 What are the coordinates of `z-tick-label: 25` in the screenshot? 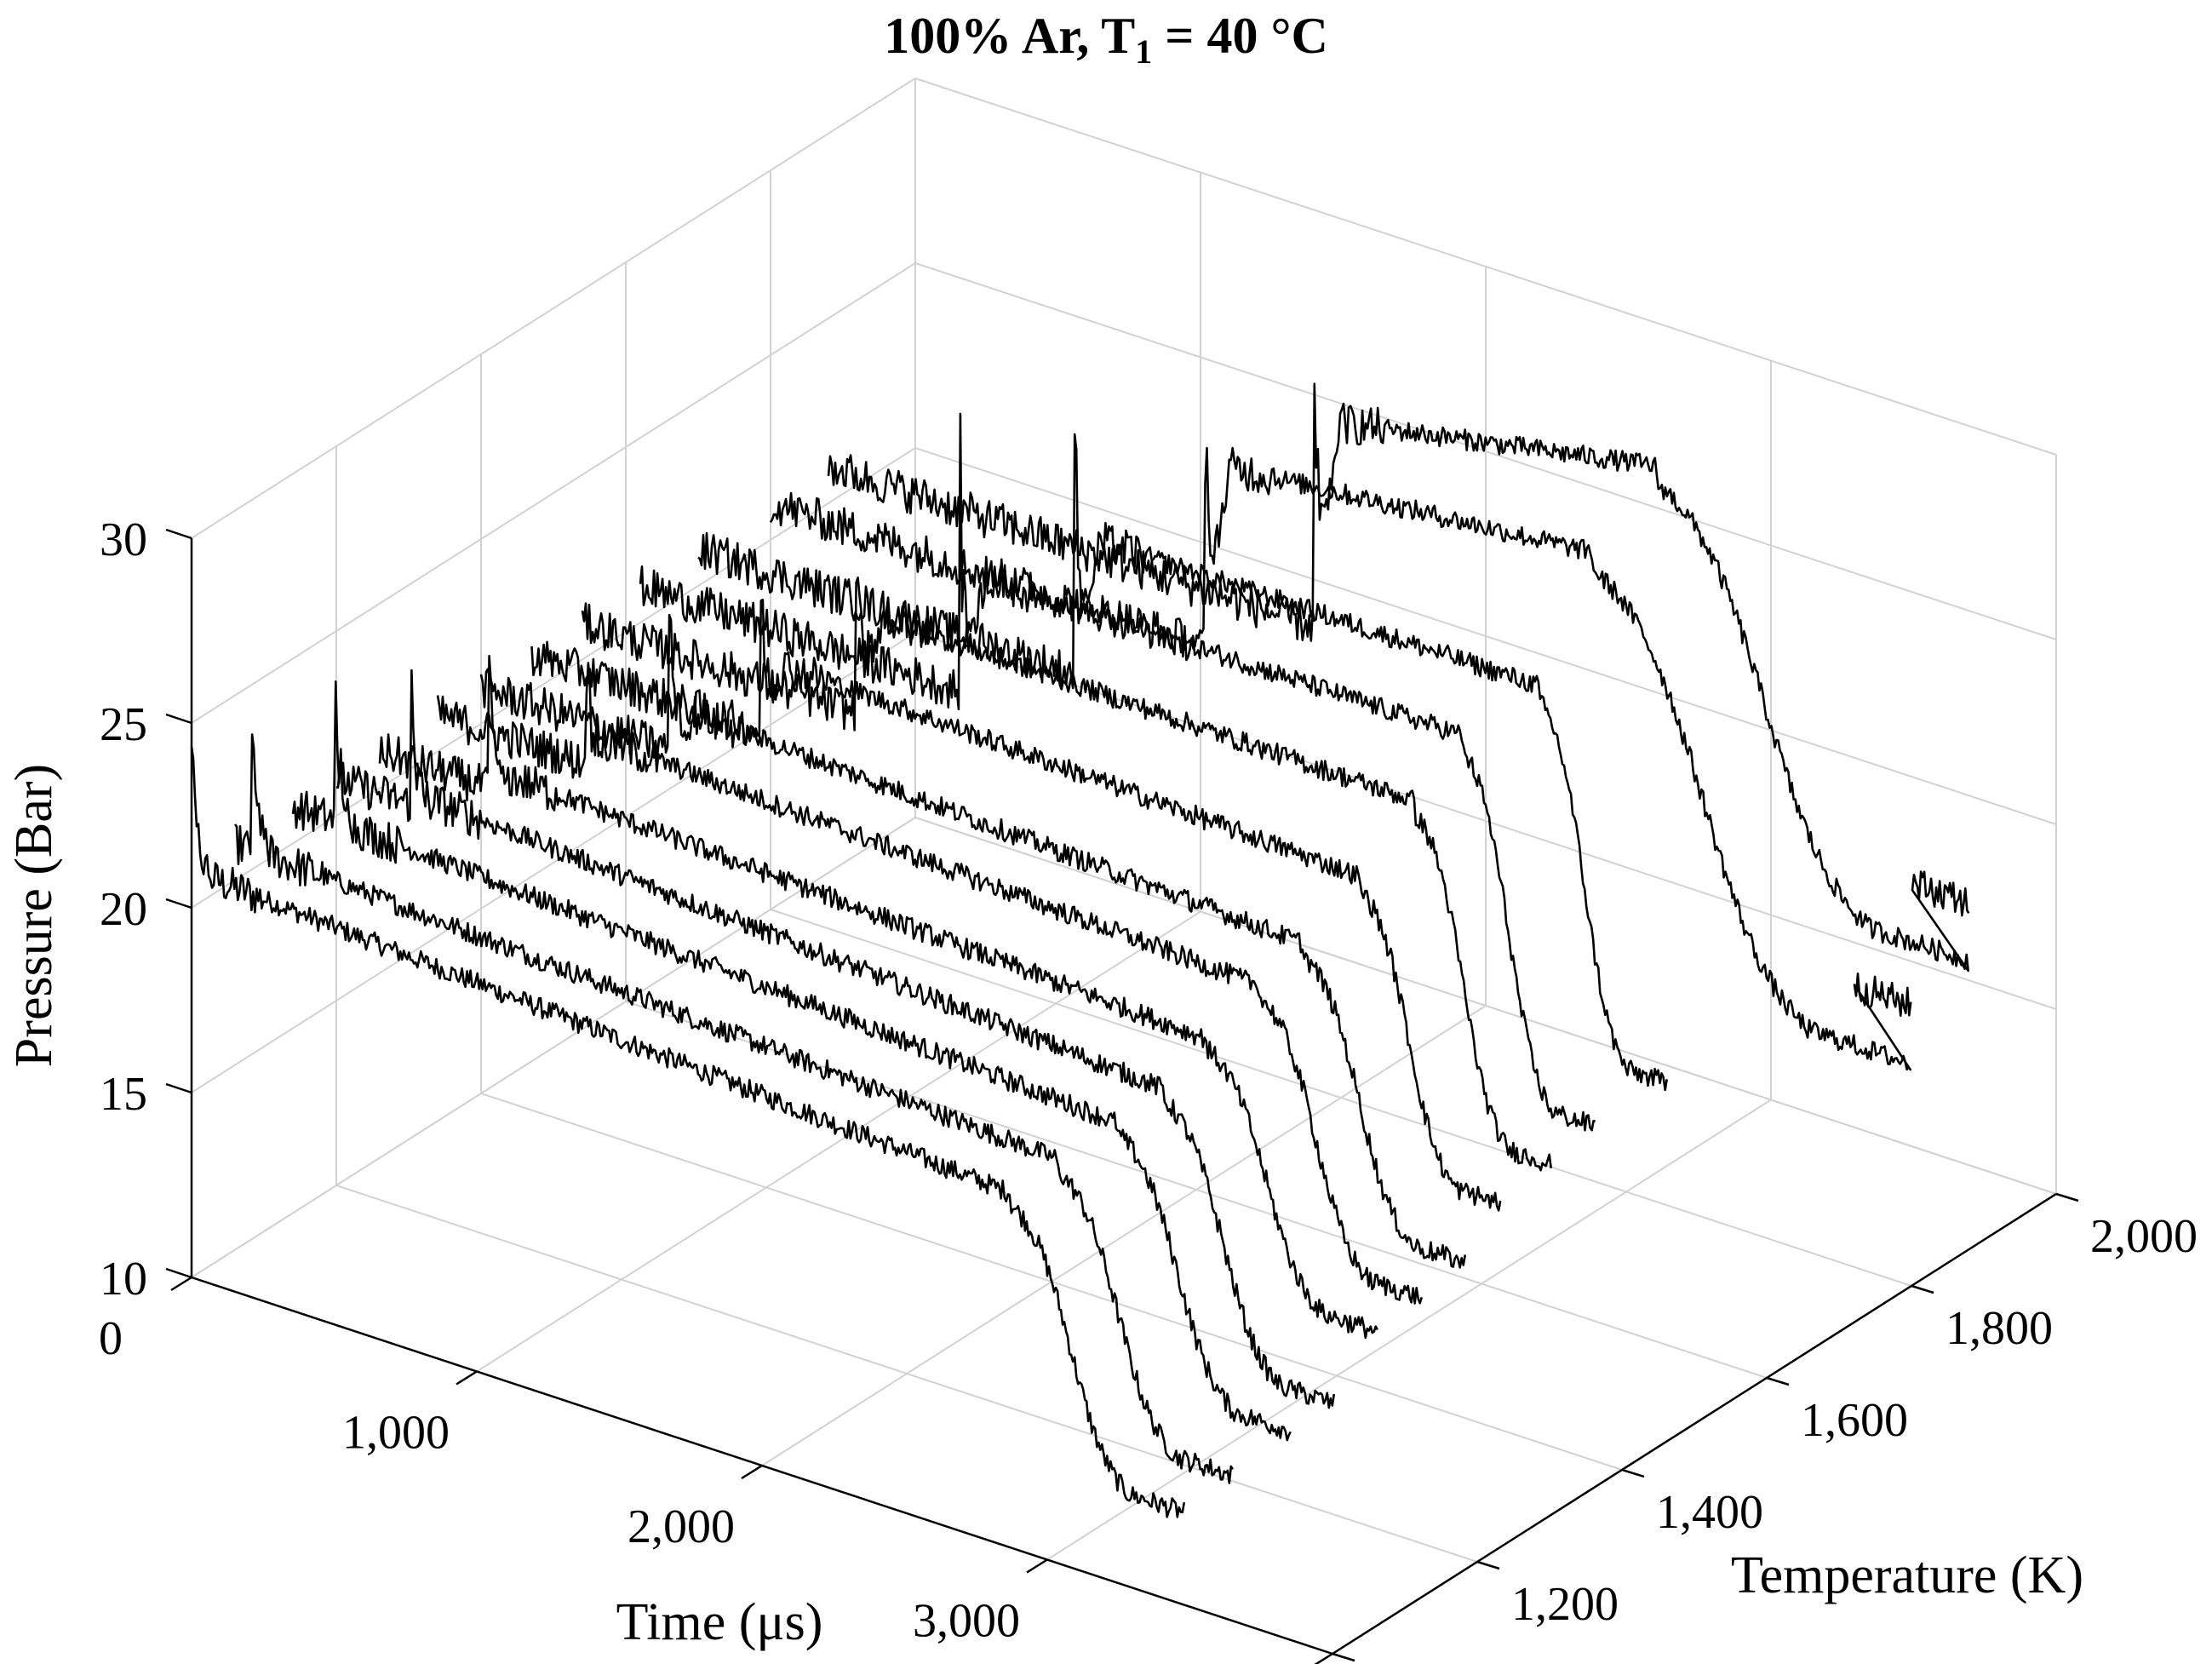 It's located at (124, 725).